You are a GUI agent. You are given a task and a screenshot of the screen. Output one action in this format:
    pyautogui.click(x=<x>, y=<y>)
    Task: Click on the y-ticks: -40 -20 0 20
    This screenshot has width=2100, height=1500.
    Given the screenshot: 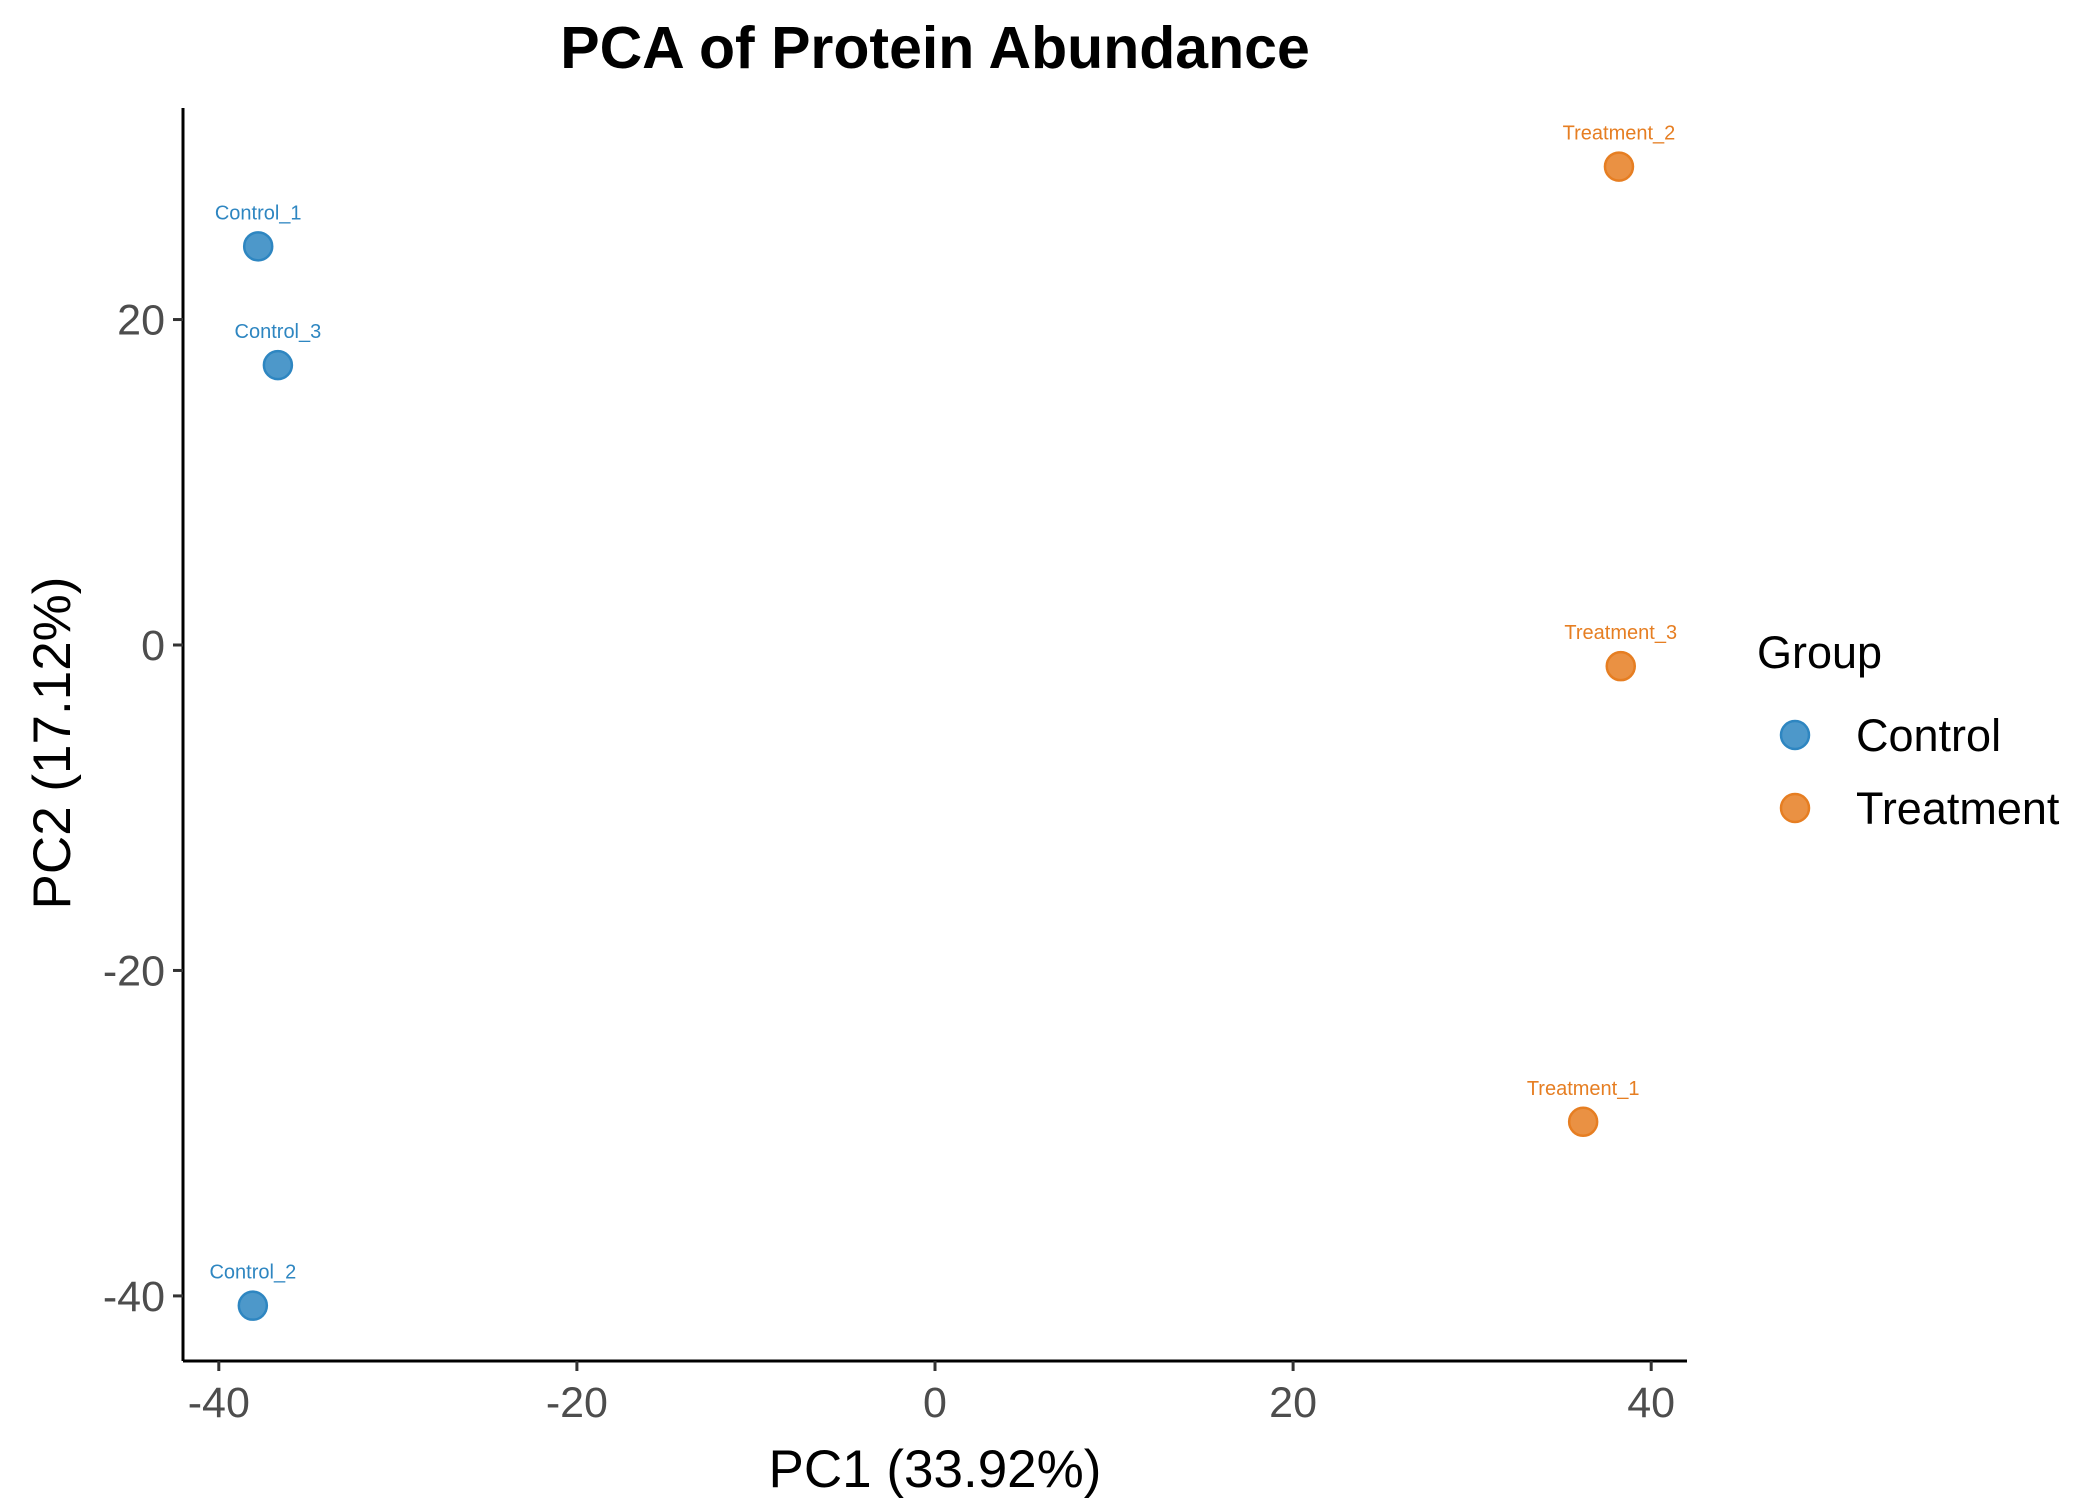 What is the action you would take?
    pyautogui.click(x=143, y=809)
    